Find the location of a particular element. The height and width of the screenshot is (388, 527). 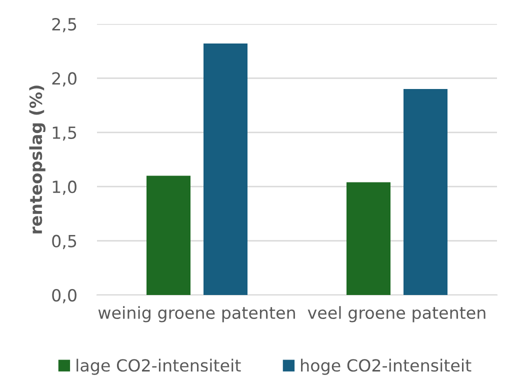

x-tick-label: weinig groene patenten is located at coordinates (196, 314).